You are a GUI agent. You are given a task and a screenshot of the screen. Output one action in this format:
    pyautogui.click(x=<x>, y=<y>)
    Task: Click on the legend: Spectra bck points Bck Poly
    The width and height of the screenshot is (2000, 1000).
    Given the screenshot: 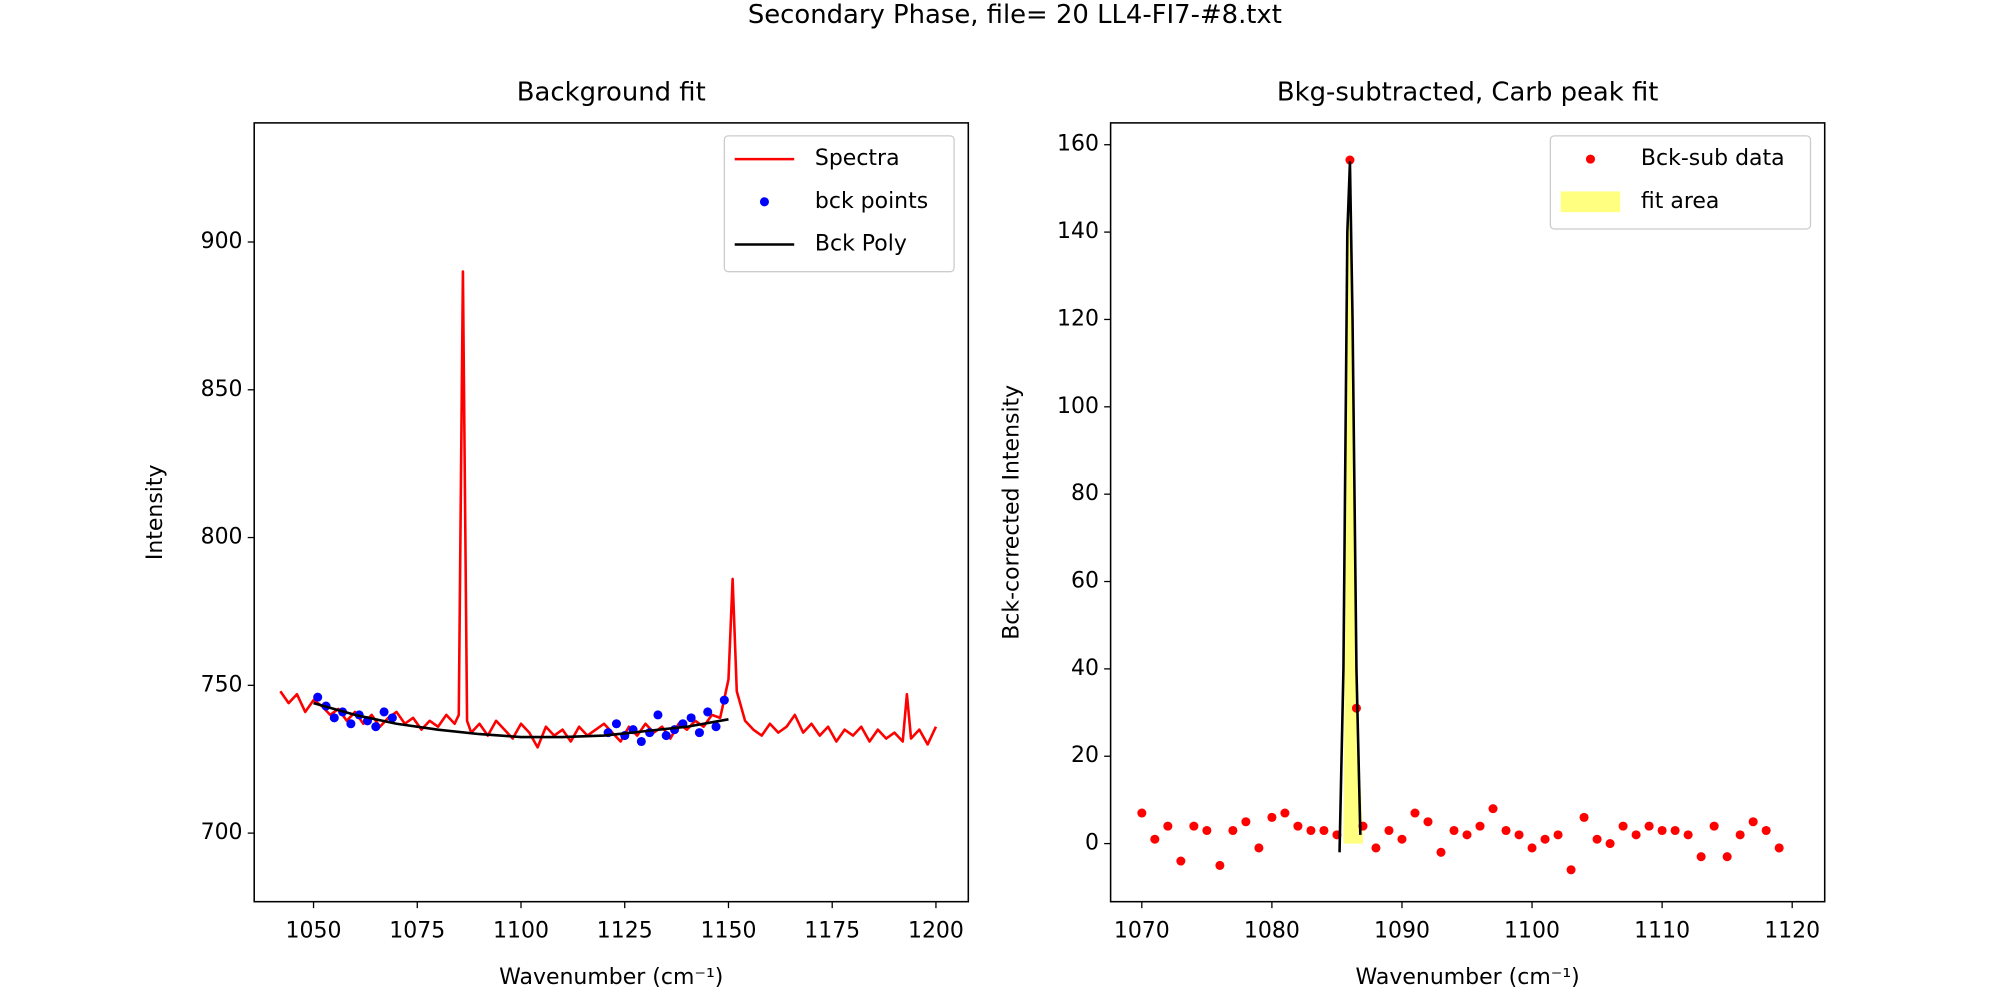 What is the action you would take?
    pyautogui.click(x=839, y=204)
    